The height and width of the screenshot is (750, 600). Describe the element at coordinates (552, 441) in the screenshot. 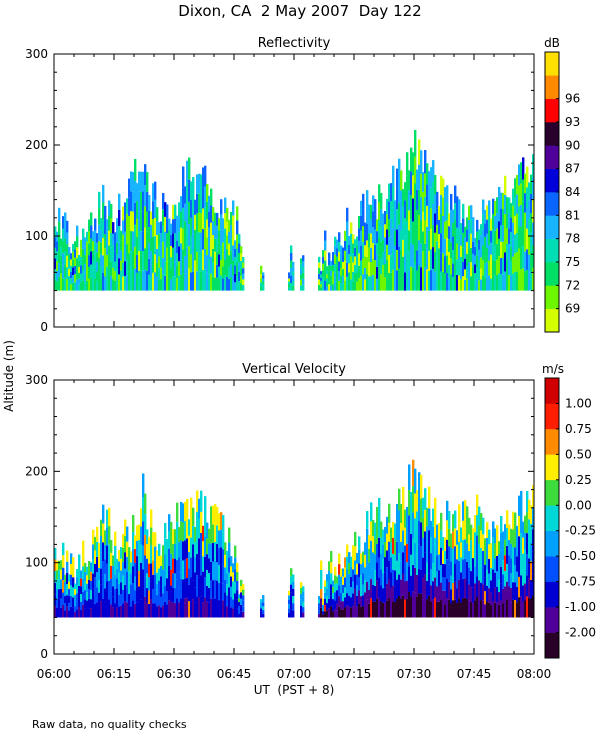

I see `vertical-velocity-colorbar-swatch` at that location.